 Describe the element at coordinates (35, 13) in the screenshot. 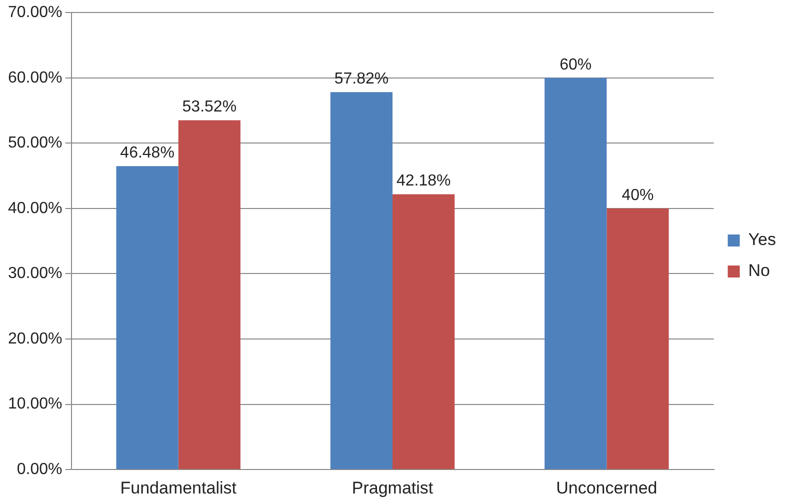

I see `y-tick-label: 70.00%` at that location.